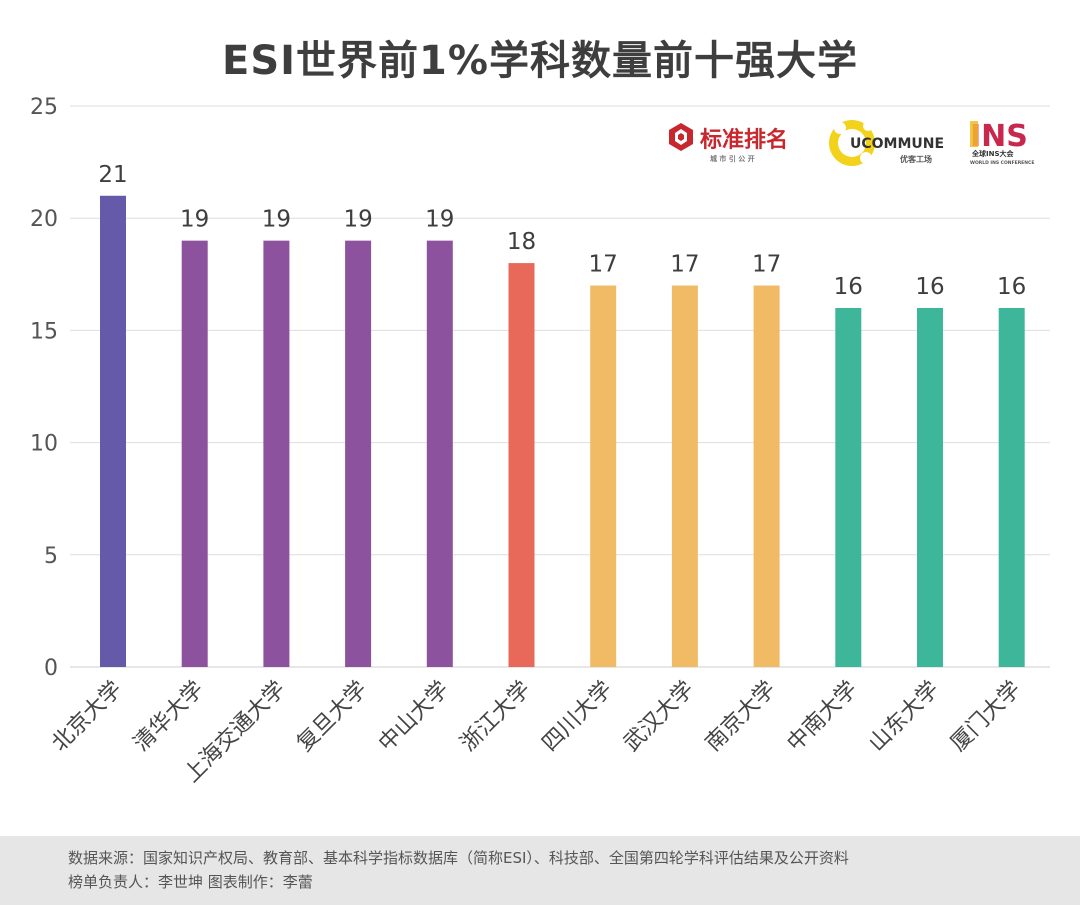 The width and height of the screenshot is (1080, 905). What do you see at coordinates (659, 717) in the screenshot?
I see `x-tick-label: 武汉大学` at bounding box center [659, 717].